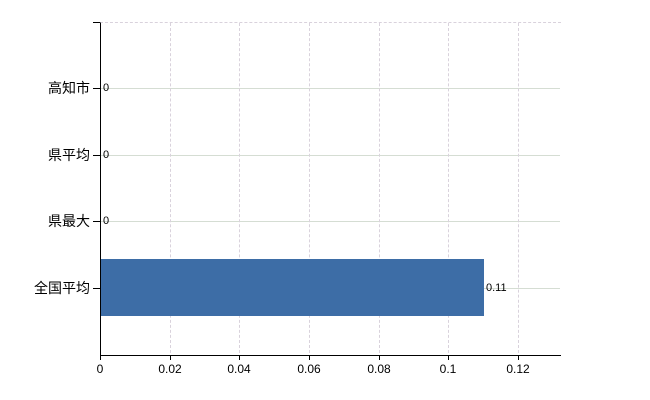  What do you see at coordinates (292, 287) in the screenshot?
I see `bar` at bounding box center [292, 287].